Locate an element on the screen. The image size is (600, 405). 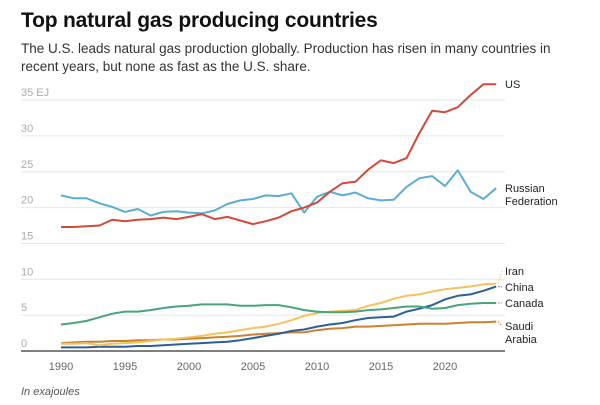
x-tick-label: 1995 is located at coordinates (125, 367).